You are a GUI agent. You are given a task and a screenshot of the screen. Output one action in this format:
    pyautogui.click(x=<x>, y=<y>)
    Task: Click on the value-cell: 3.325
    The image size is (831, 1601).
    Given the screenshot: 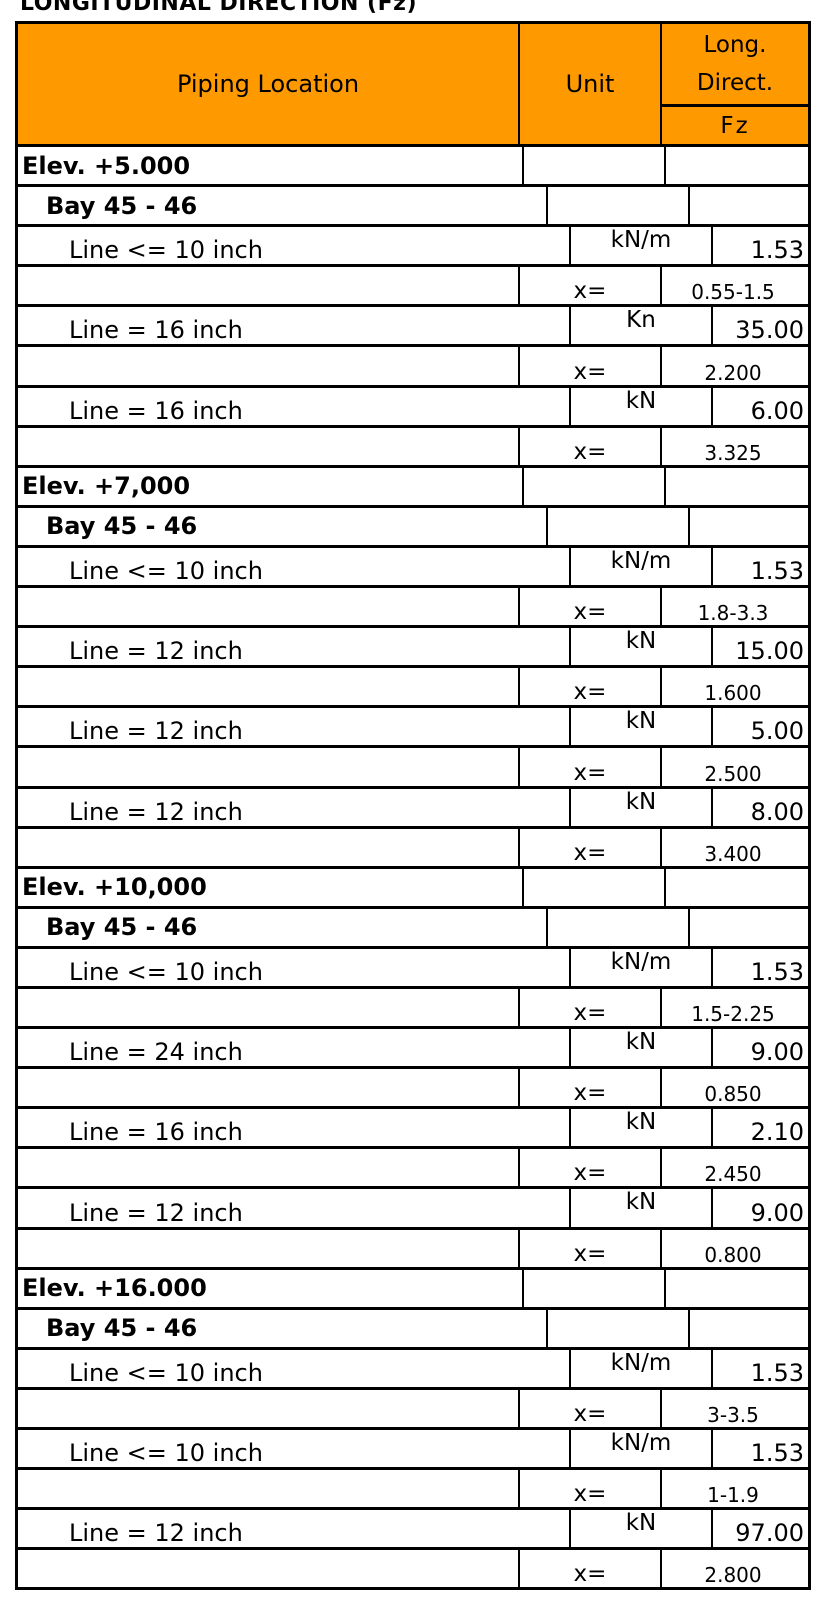 What is the action you would take?
    pyautogui.click(x=733, y=452)
    